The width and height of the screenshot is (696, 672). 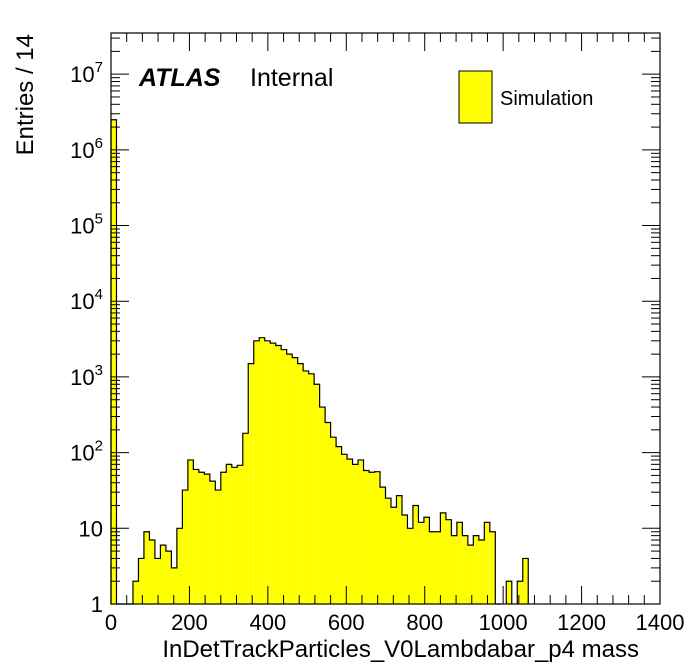 I want to click on atlas-label: ATLAS, so click(x=179, y=78).